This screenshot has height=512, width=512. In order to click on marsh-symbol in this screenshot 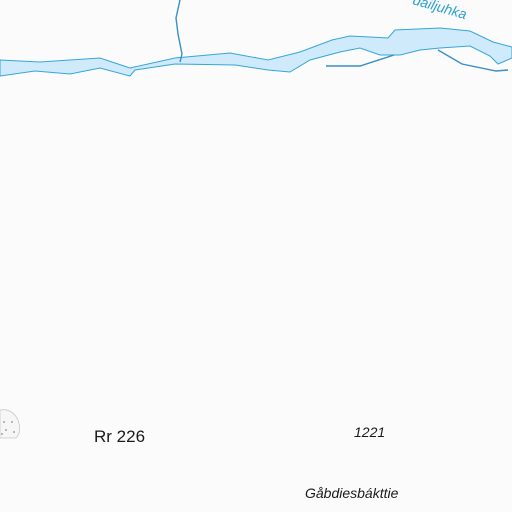, I will do `click(10, 424)`.